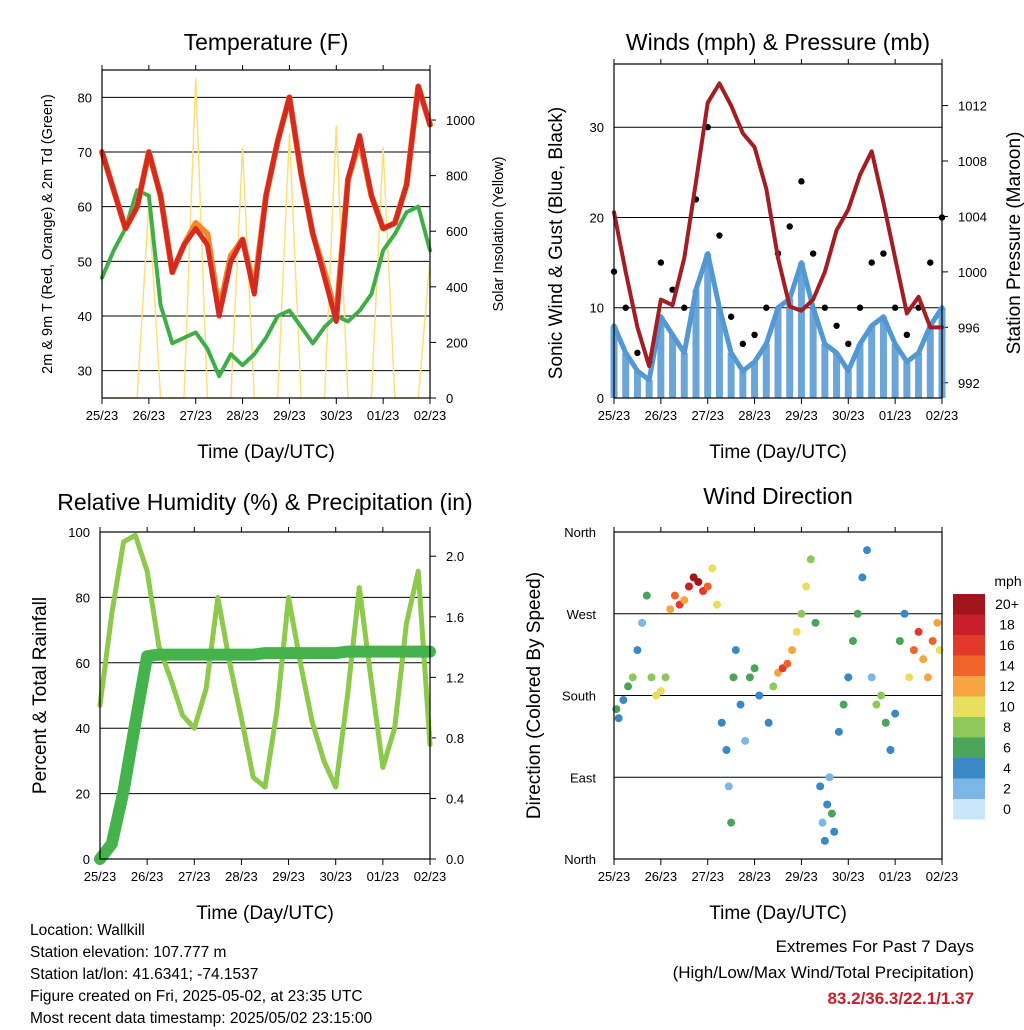 Image resolution: width=1024 pixels, height=1030 pixels. What do you see at coordinates (801, 876) in the screenshot?
I see `p4-xtick-label: 29/23` at bounding box center [801, 876].